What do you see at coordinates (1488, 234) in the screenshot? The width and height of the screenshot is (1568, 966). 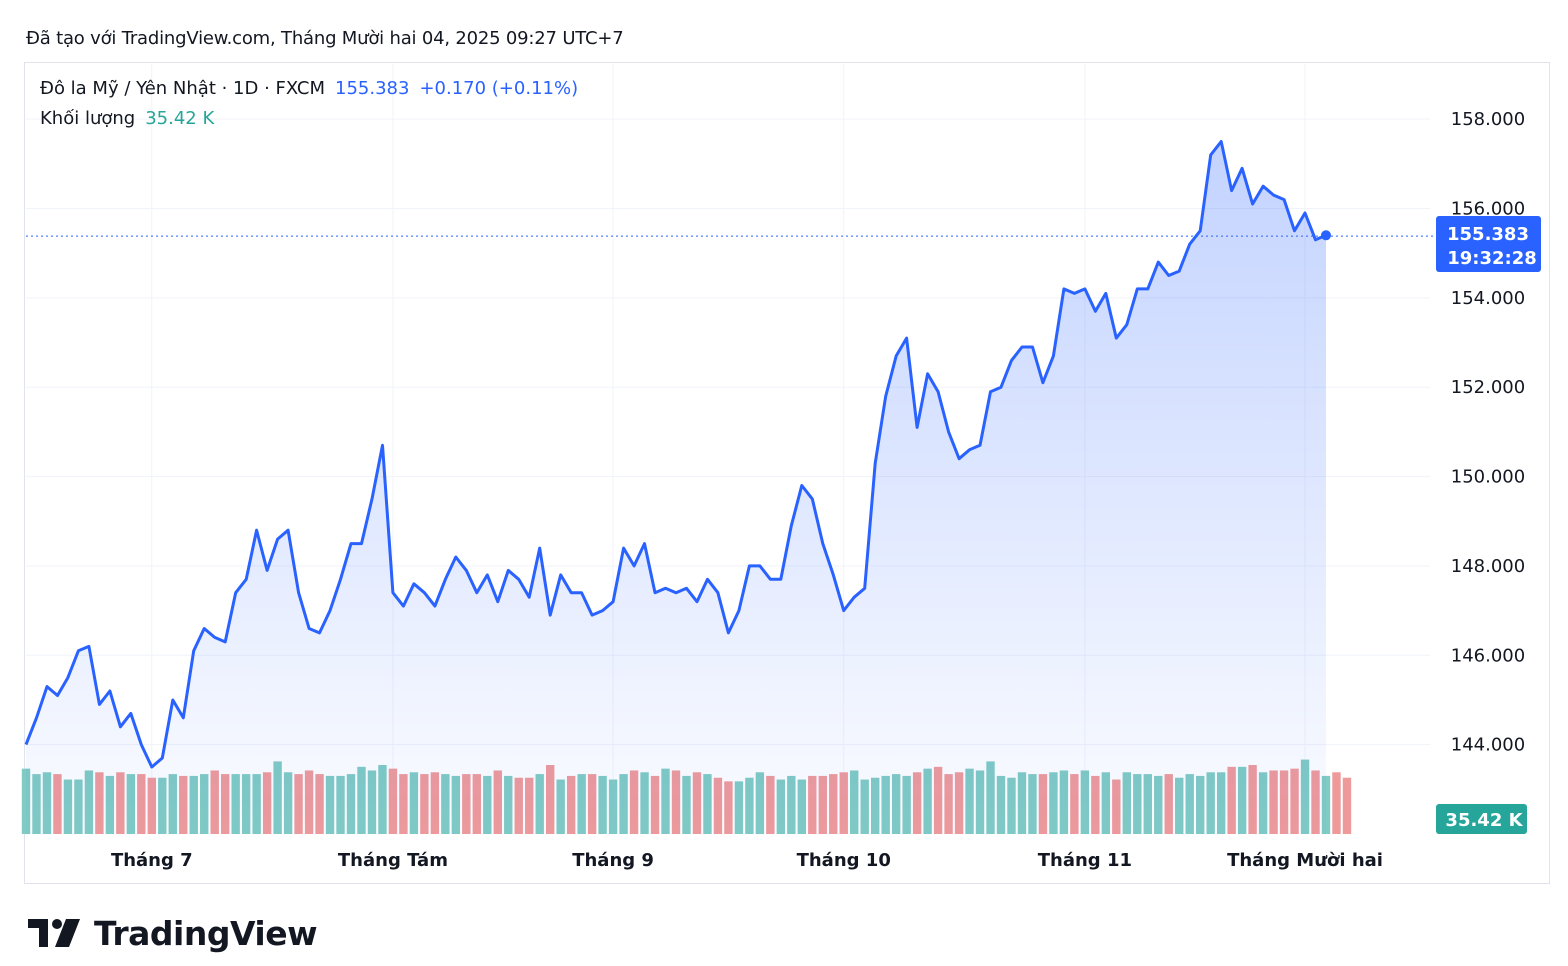 I see `price-badge-value: 155.383` at bounding box center [1488, 234].